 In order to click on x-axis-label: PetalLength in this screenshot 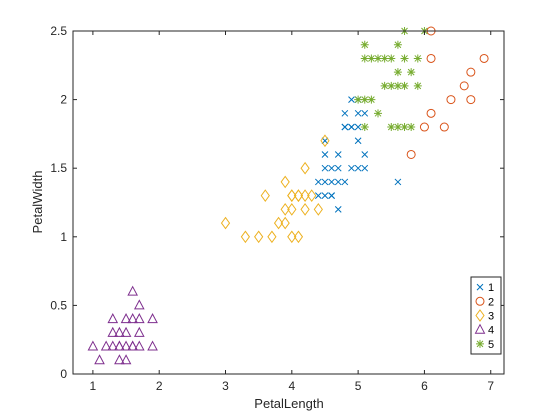, I will do `click(288, 403)`.